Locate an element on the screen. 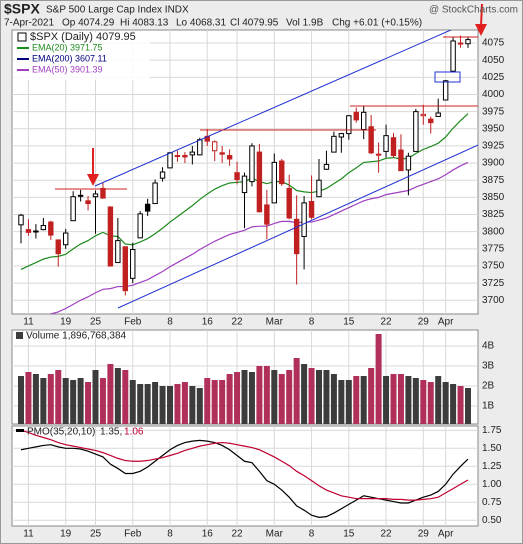 The image size is (523, 544). quote-field: Lo 4068.31 is located at coordinates (201, 23).